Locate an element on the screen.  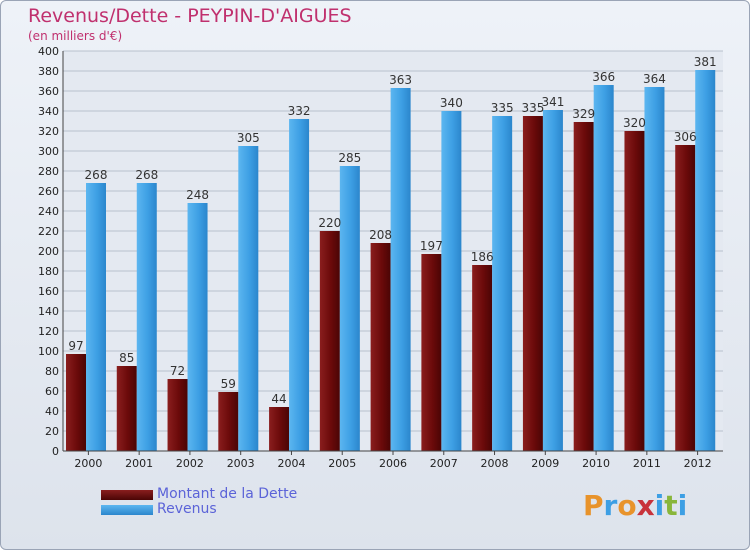
x-tick-label: 2009 is located at coordinates (545, 463).